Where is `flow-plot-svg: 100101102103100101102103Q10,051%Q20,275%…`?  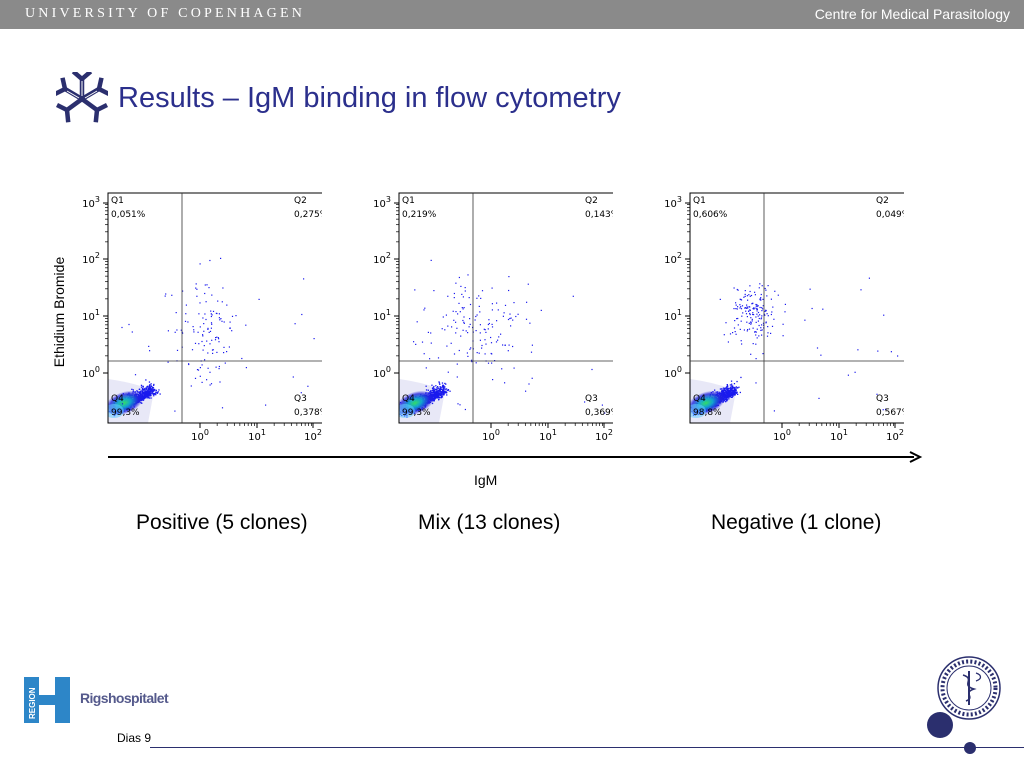 flow-plot-svg: 100101102103100101102103Q10,051%Q20,275%… is located at coordinates (230, 317).